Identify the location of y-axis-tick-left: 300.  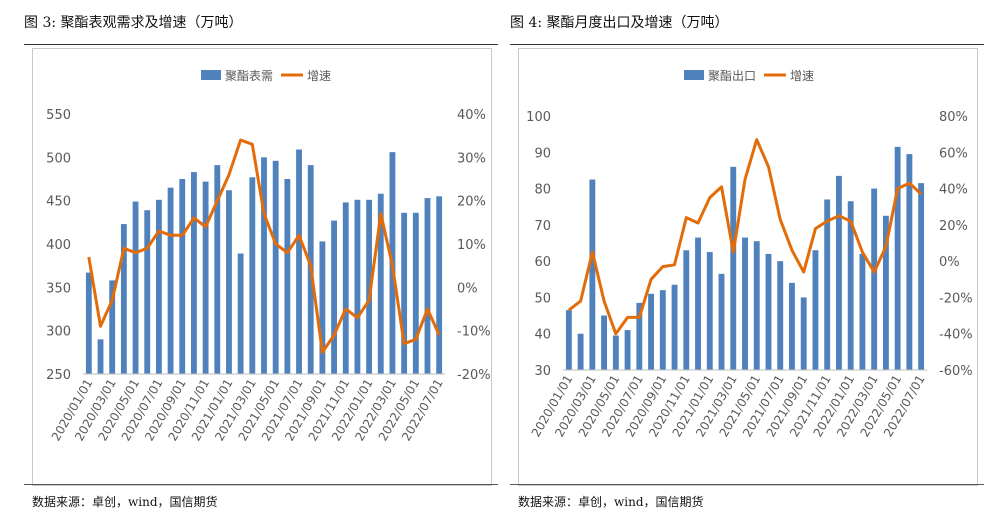
(58, 332).